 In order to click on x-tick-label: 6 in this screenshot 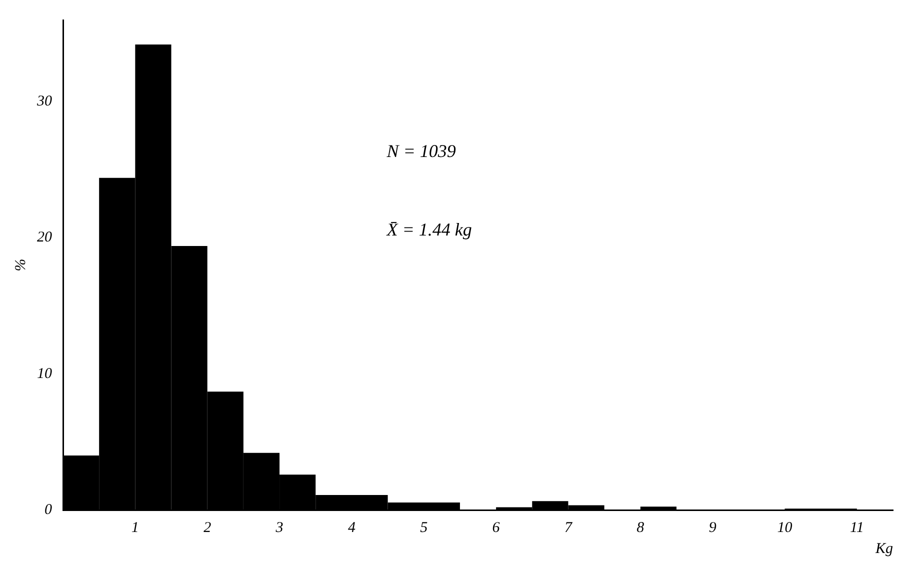, I will do `click(496, 528)`.